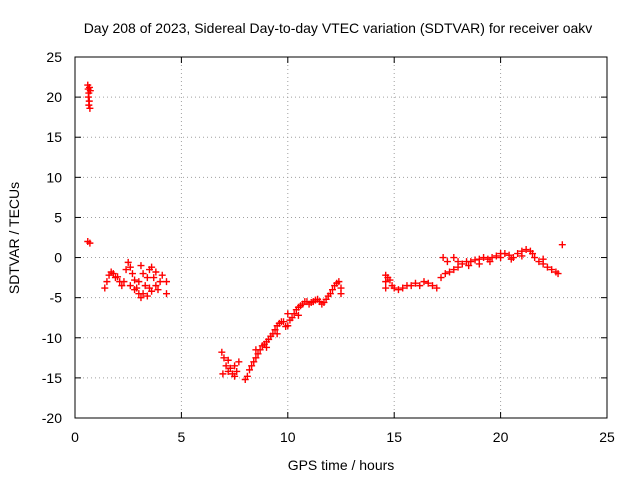 Image resolution: width=640 pixels, height=480 pixels. Describe the element at coordinates (52, 237) in the screenshot. I see `y-tick-labels: -20 -15 -10 -5 0 5 10 15 20 25` at that location.